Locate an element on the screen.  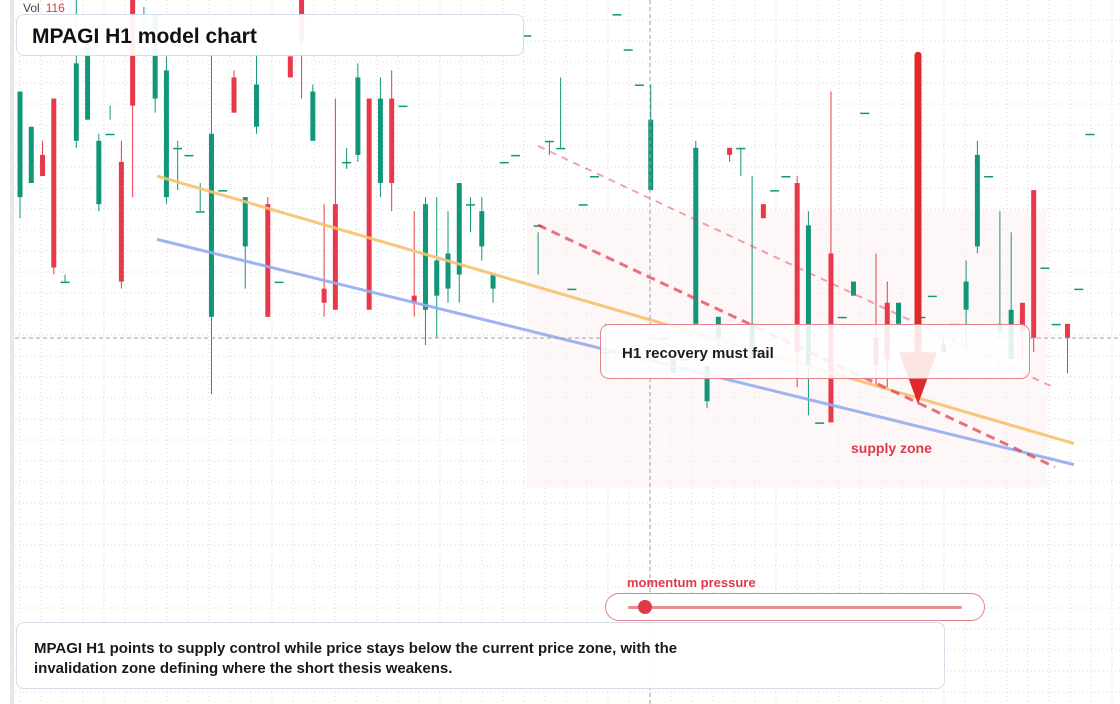
momentum-track is located at coordinates (795, 607).